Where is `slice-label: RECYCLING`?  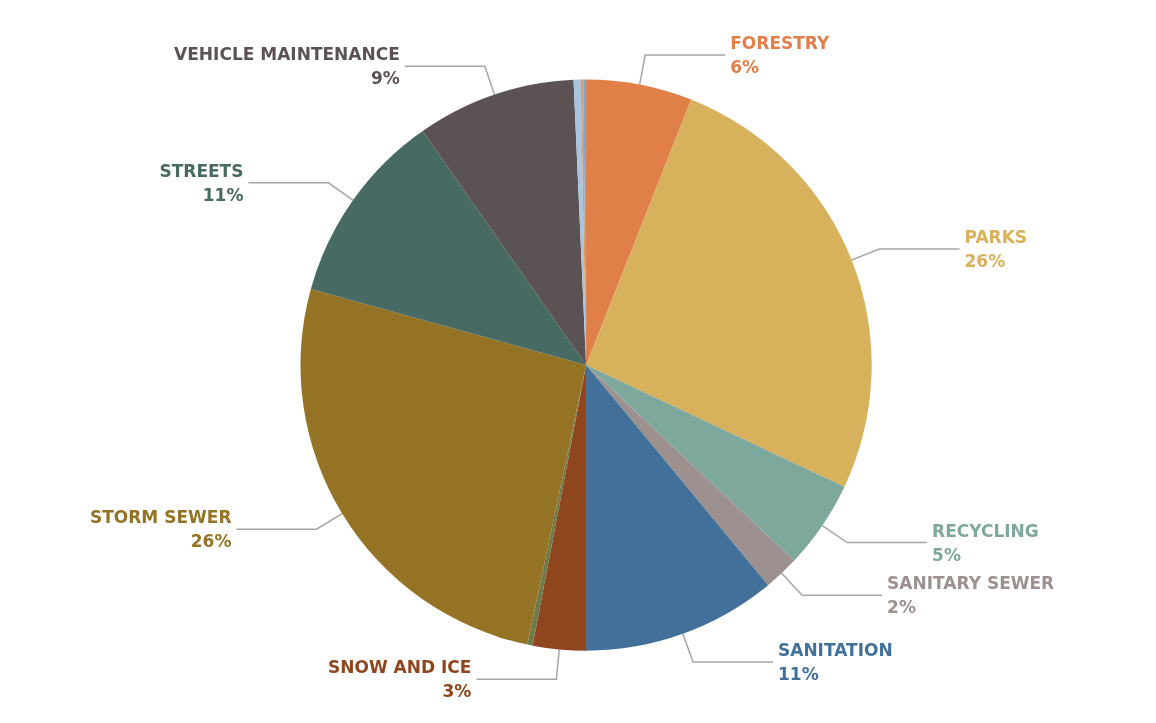 slice-label: RECYCLING is located at coordinates (985, 530).